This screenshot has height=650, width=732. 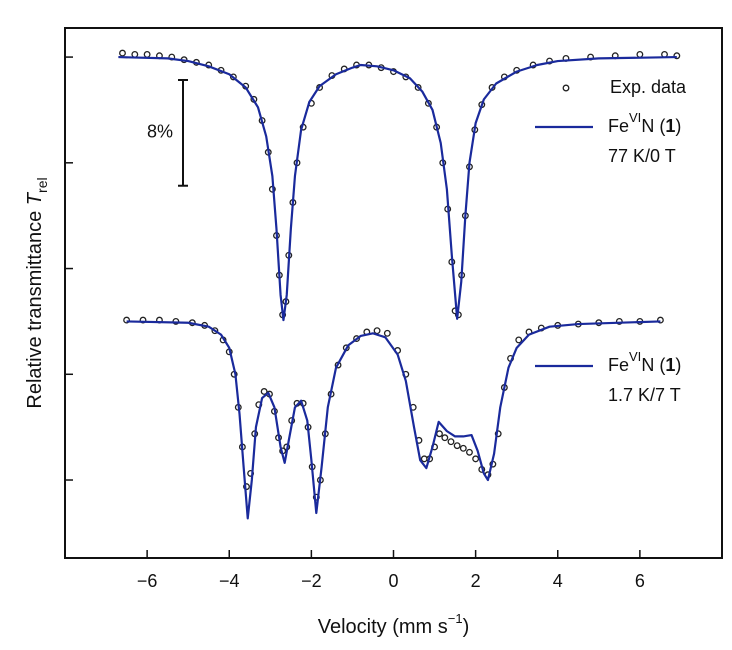 What do you see at coordinates (229, 581) in the screenshot?
I see `x-tick-label: −4` at bounding box center [229, 581].